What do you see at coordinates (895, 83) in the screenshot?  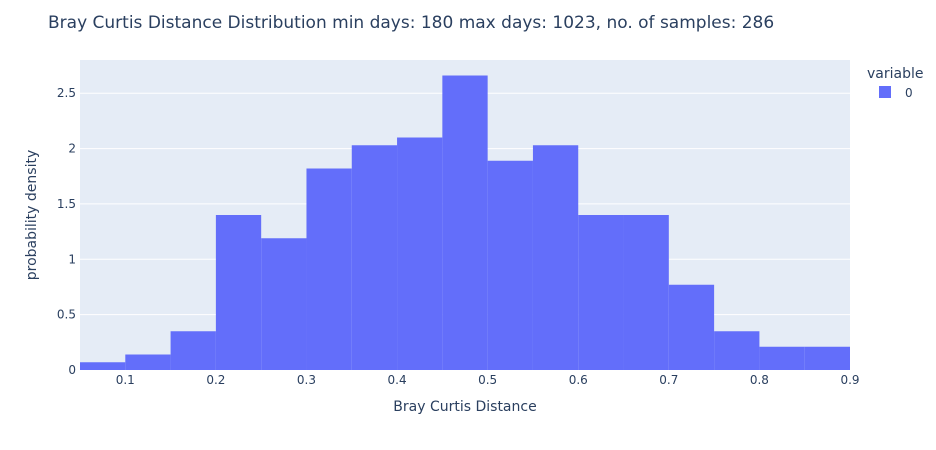 I see `legend: variable 0` at bounding box center [895, 83].